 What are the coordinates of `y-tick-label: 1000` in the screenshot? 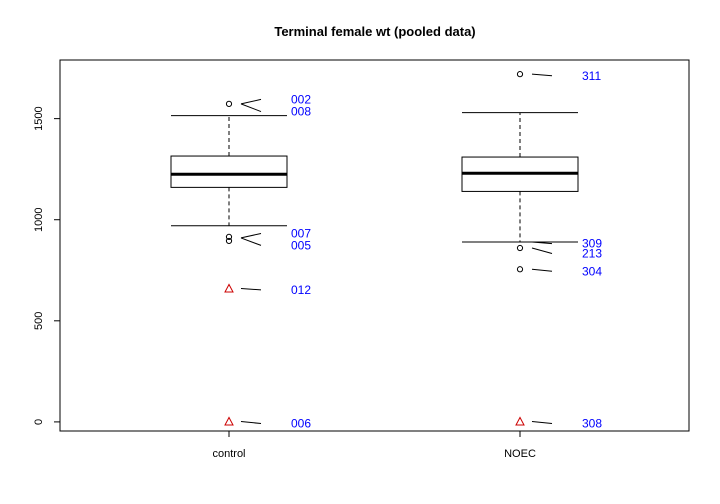 It's located at (39, 219).